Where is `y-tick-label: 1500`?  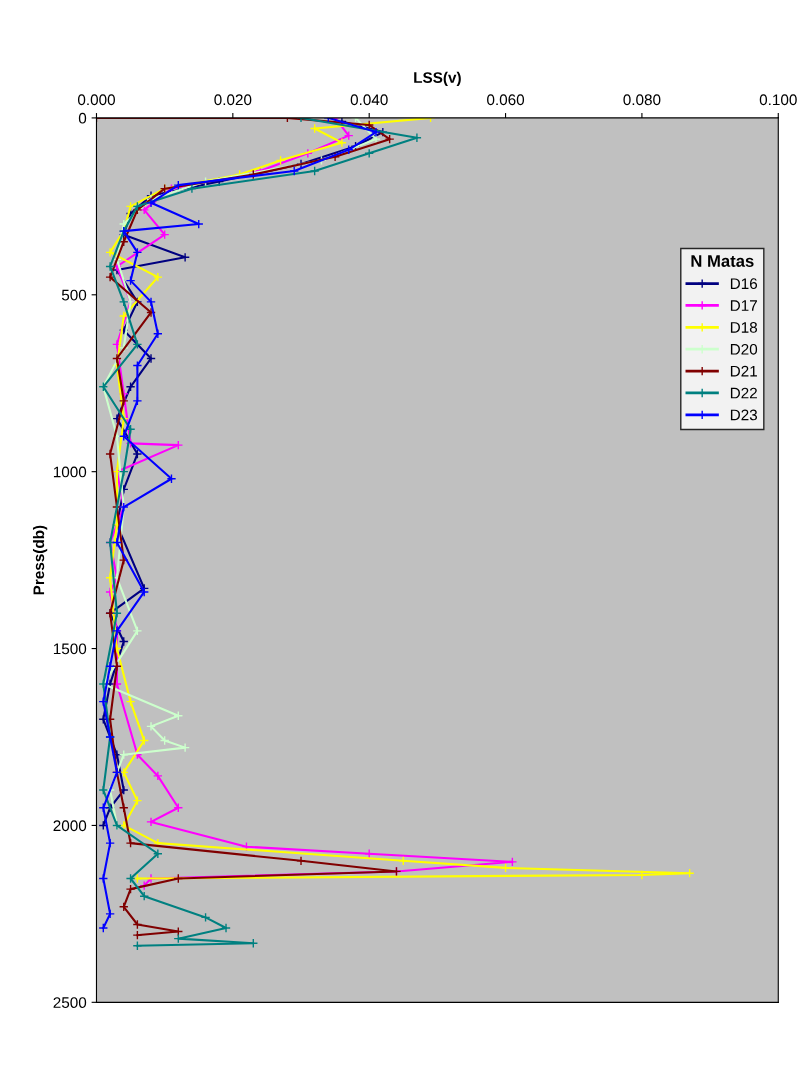 y-tick-label: 1500 is located at coordinates (70, 649).